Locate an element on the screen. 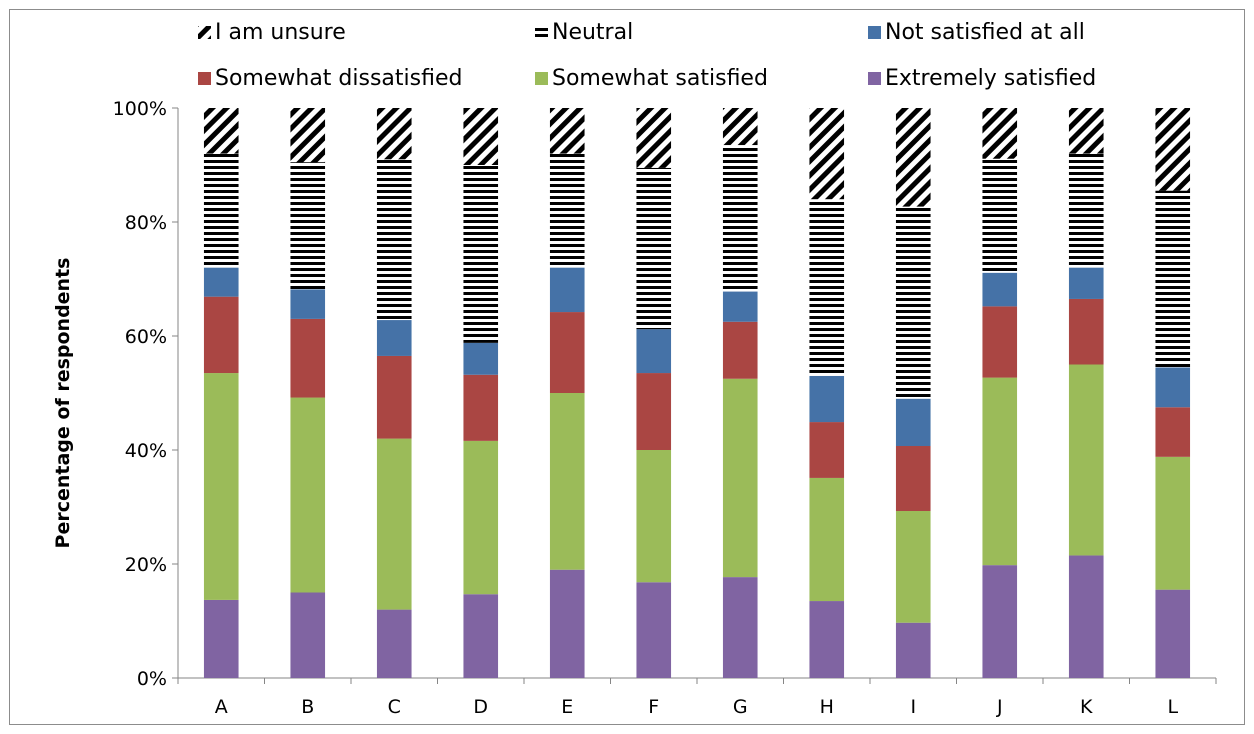  x-tick-label: E is located at coordinates (567, 707).